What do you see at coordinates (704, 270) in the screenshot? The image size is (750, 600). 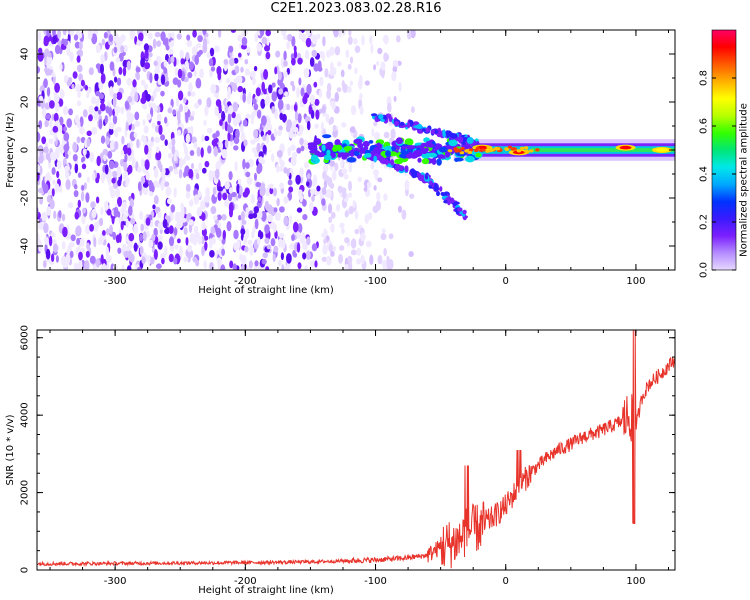 I see `colorbar-tick-label: 0.0` at bounding box center [704, 270].